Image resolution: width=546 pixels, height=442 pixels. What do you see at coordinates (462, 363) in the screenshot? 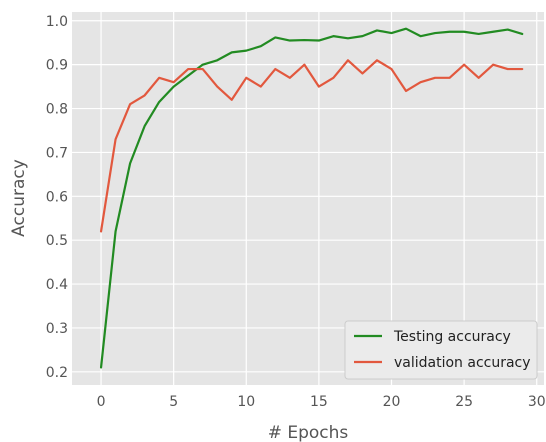
I see `legend-label-validation-accuracy: validation accuracy` at bounding box center [462, 363].